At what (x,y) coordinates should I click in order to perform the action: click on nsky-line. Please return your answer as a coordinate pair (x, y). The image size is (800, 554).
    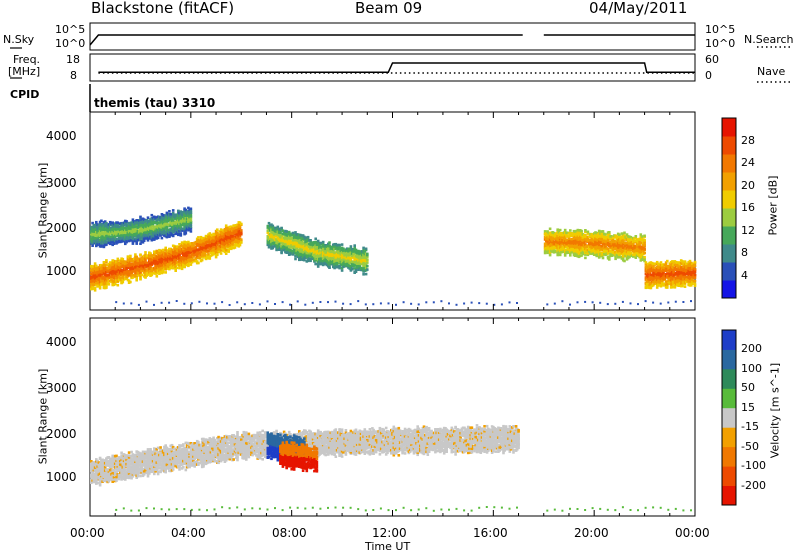
    Looking at the image, I should click on (392, 40).